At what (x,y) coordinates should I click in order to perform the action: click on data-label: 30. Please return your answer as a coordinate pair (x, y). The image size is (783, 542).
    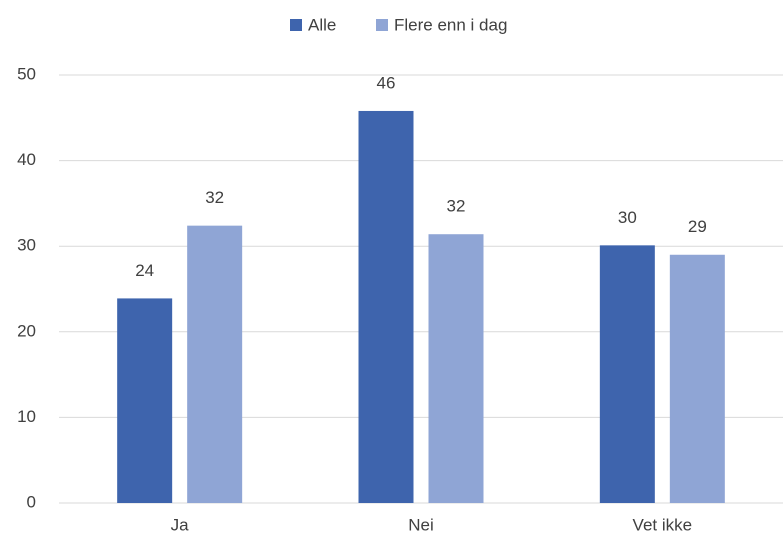
    Looking at the image, I should click on (627, 217).